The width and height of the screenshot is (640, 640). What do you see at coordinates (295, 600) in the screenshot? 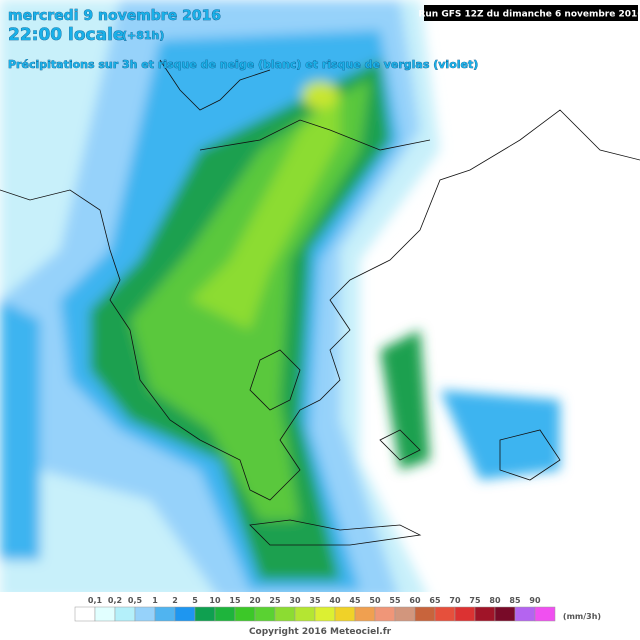
I see `legend-label: 30` at bounding box center [295, 600].